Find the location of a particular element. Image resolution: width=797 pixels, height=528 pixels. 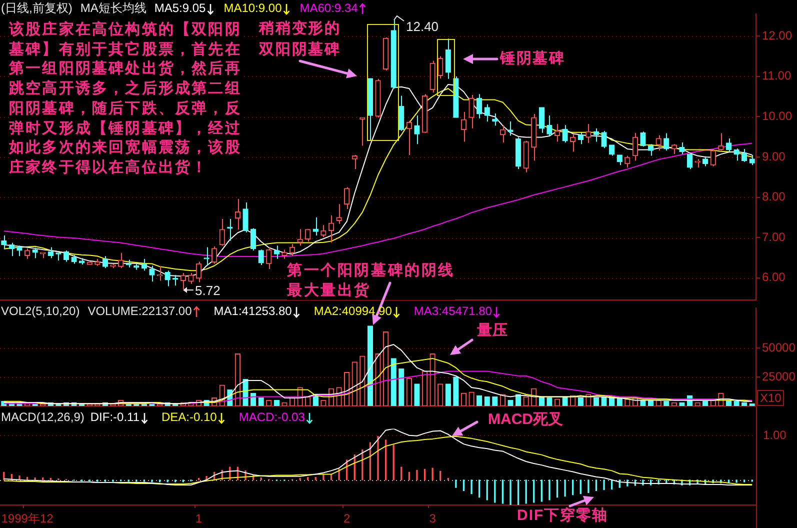

y-tick-label: 6.00 is located at coordinates (774, 277).